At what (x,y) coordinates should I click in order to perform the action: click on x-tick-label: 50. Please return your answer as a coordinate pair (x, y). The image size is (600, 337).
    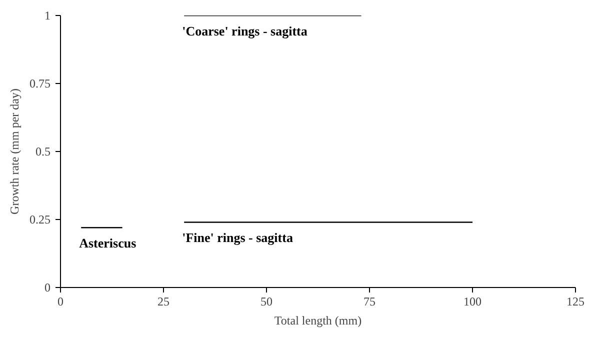
    Looking at the image, I should click on (266, 301).